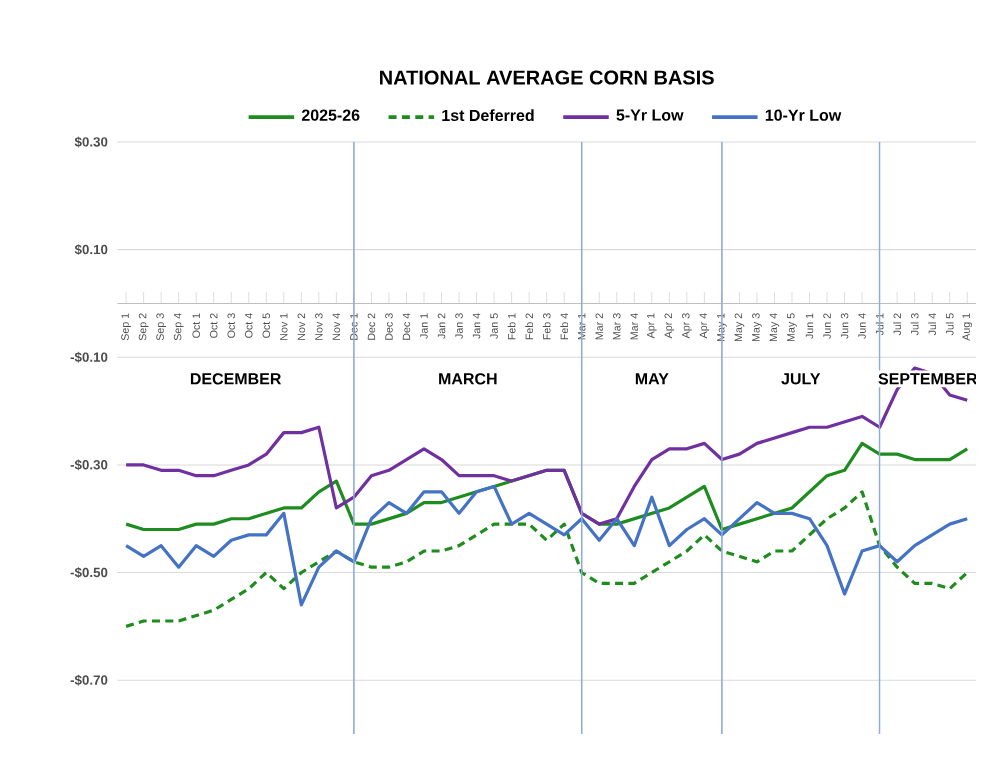 This screenshot has height=766, width=1000. I want to click on annotation: MARCH, so click(468, 379).